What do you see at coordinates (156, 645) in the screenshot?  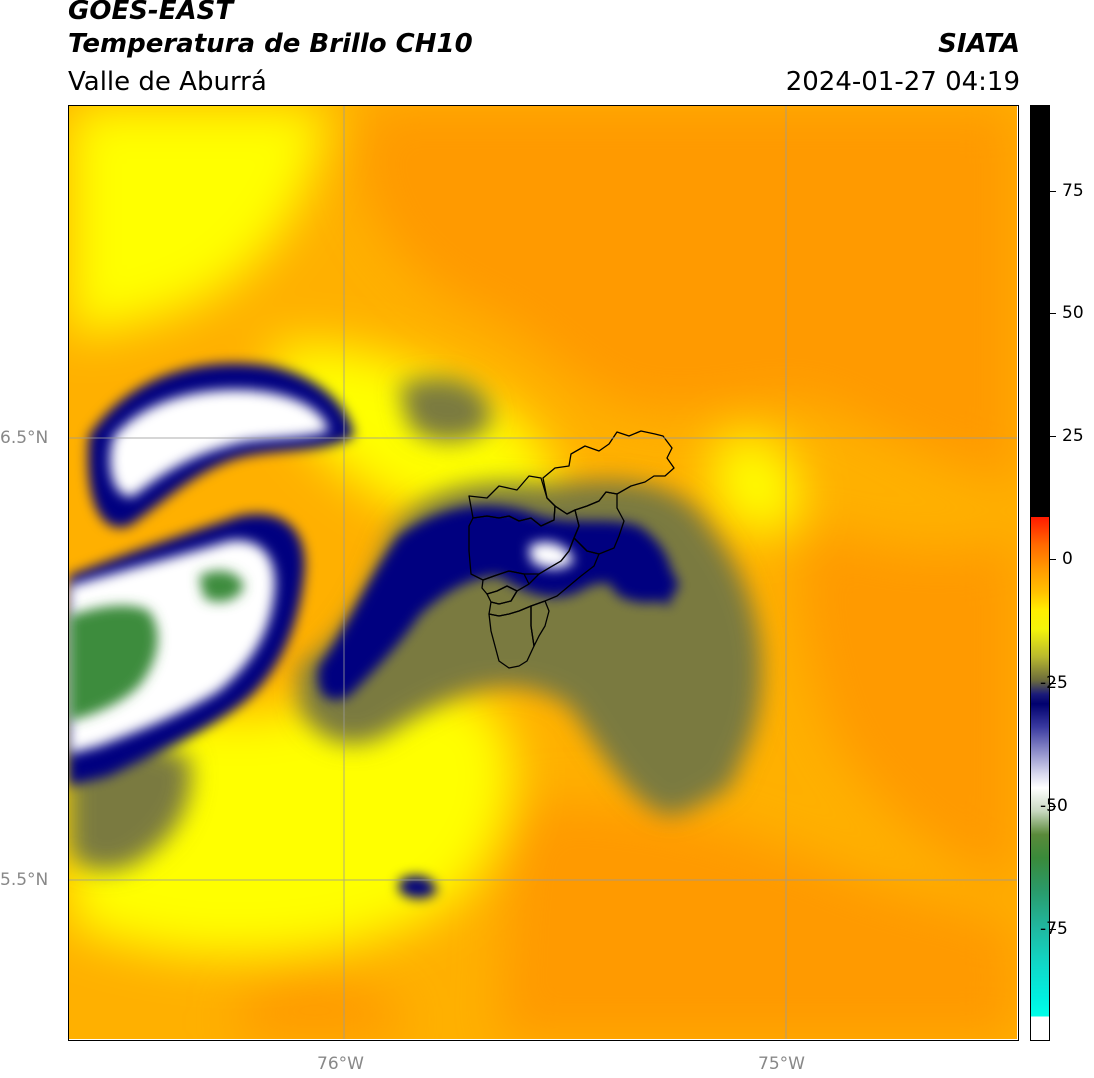 I see `coldest-green-area` at bounding box center [156, 645].